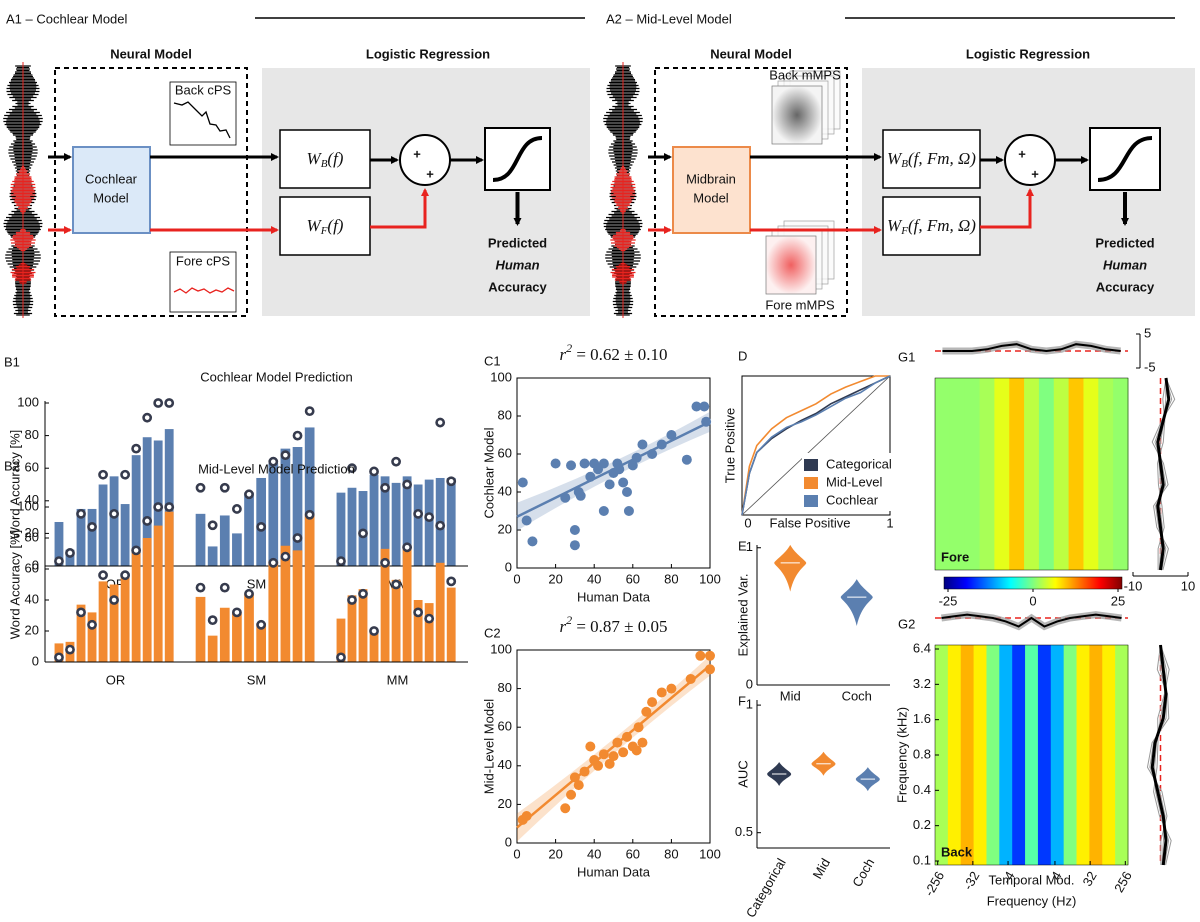 The height and width of the screenshot is (922, 1200). I want to click on output-label: Predicted, so click(1124, 242).